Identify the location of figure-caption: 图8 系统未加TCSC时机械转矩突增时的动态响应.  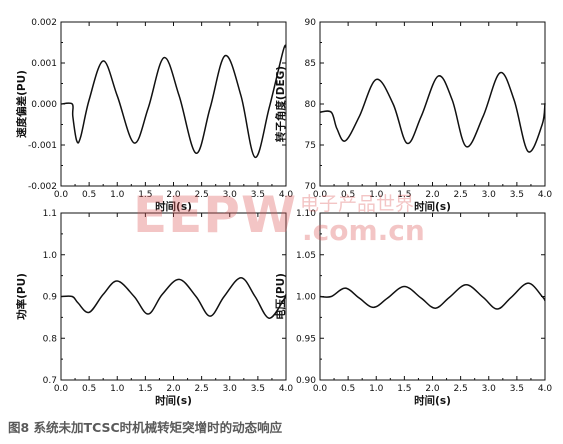
(145, 427).